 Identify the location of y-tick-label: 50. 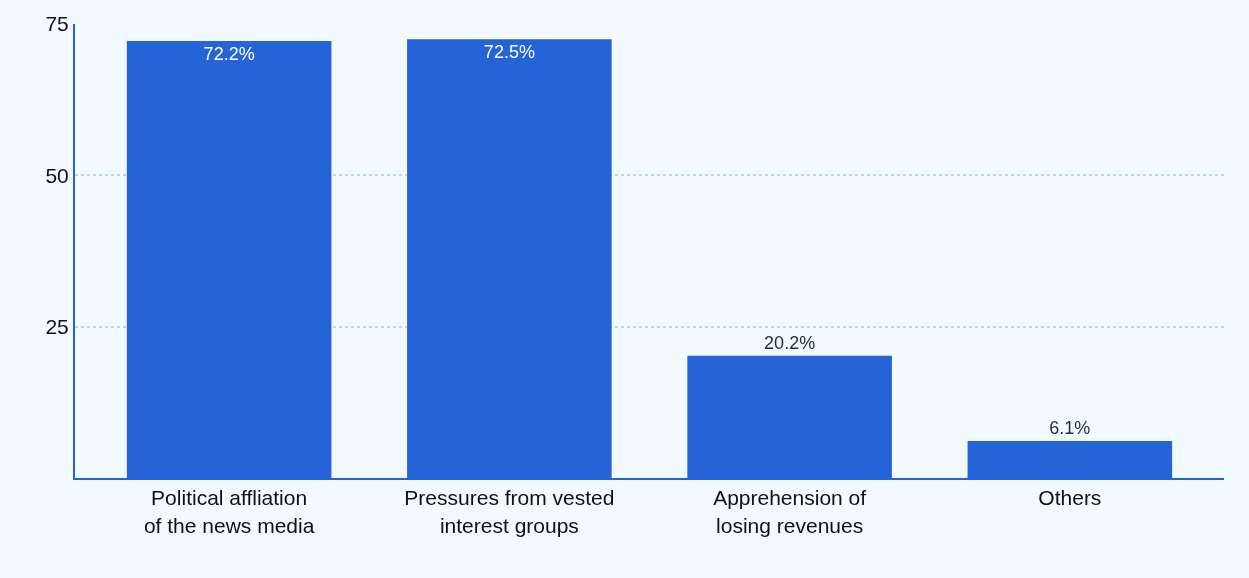
(57, 175).